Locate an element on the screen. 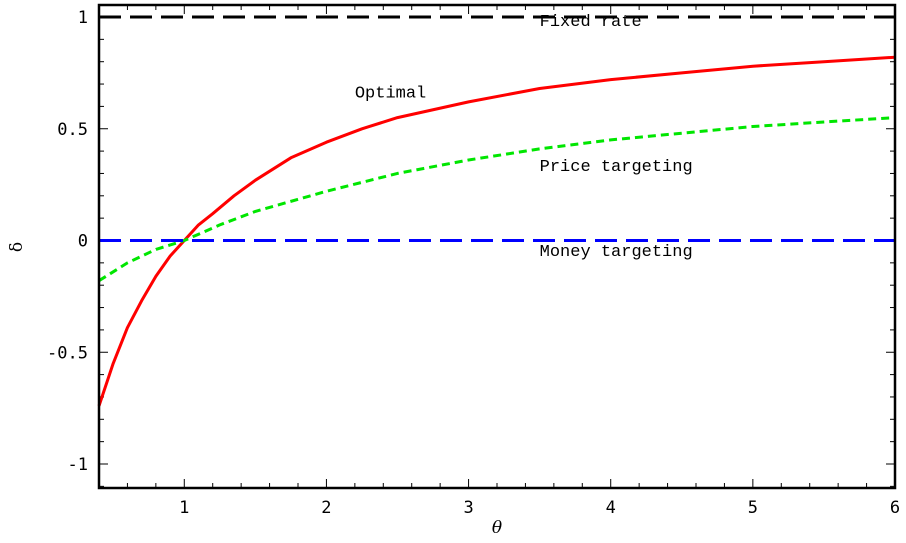 The width and height of the screenshot is (906, 543). y-tick-label: 0.5 is located at coordinates (72, 130).